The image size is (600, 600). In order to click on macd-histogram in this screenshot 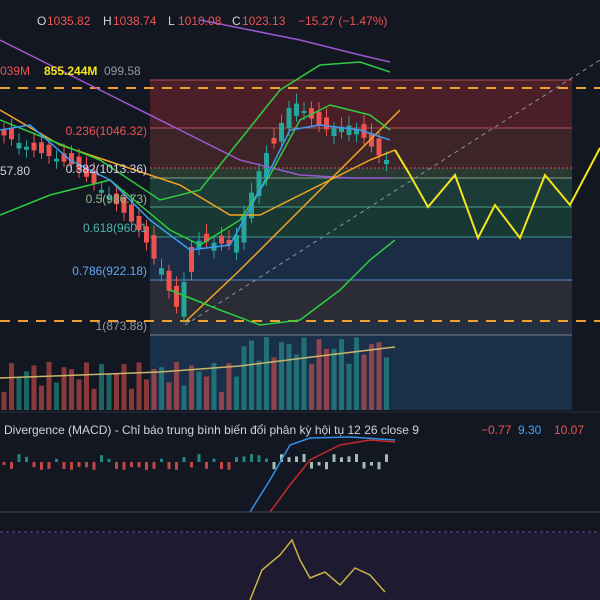, I will do `click(195, 462)`.